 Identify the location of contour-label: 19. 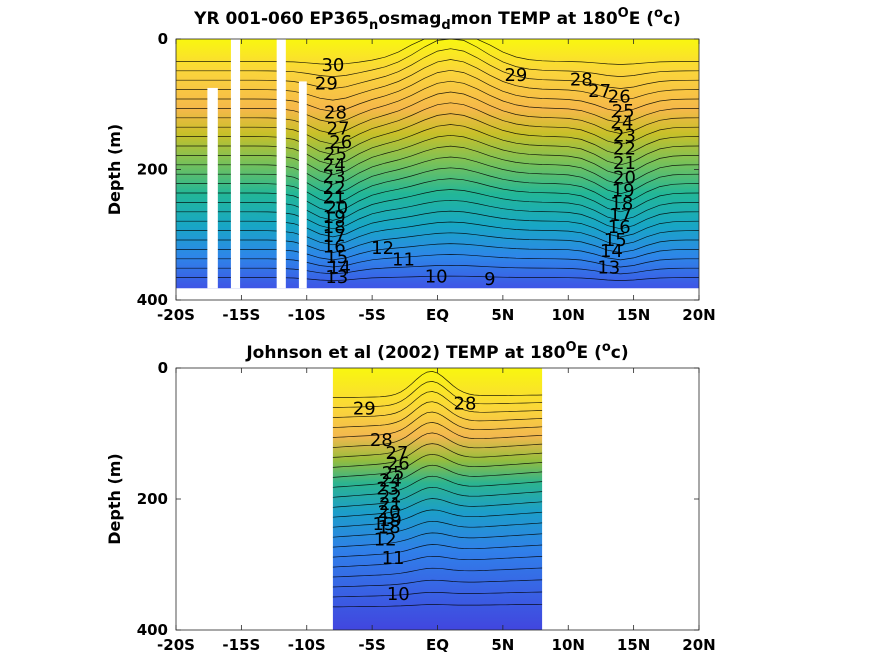
(334, 217).